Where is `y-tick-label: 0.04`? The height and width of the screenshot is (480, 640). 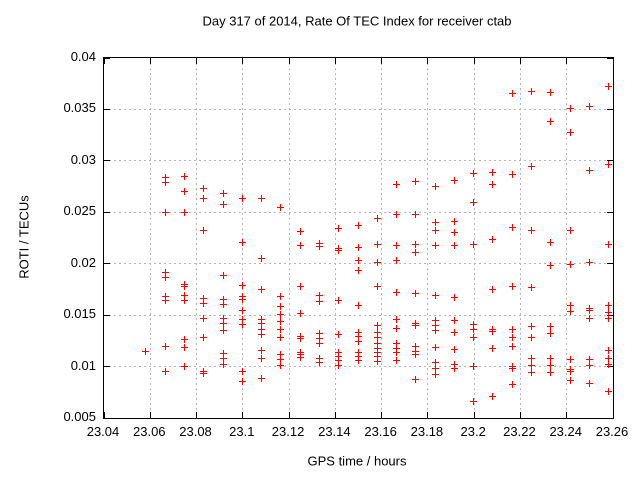 y-tick-label: 0.04 is located at coordinates (83, 56).